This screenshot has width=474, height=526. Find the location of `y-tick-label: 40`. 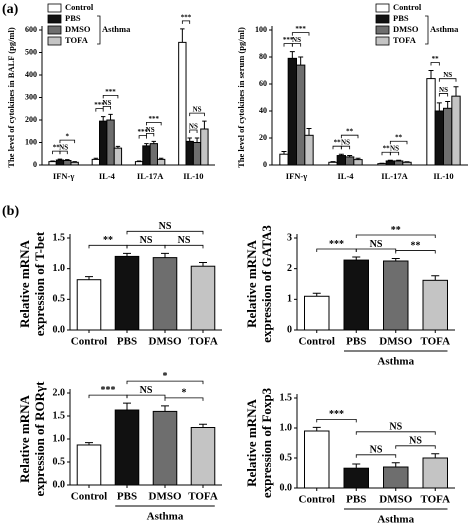

y-tick-label: 40 is located at coordinates (263, 110).